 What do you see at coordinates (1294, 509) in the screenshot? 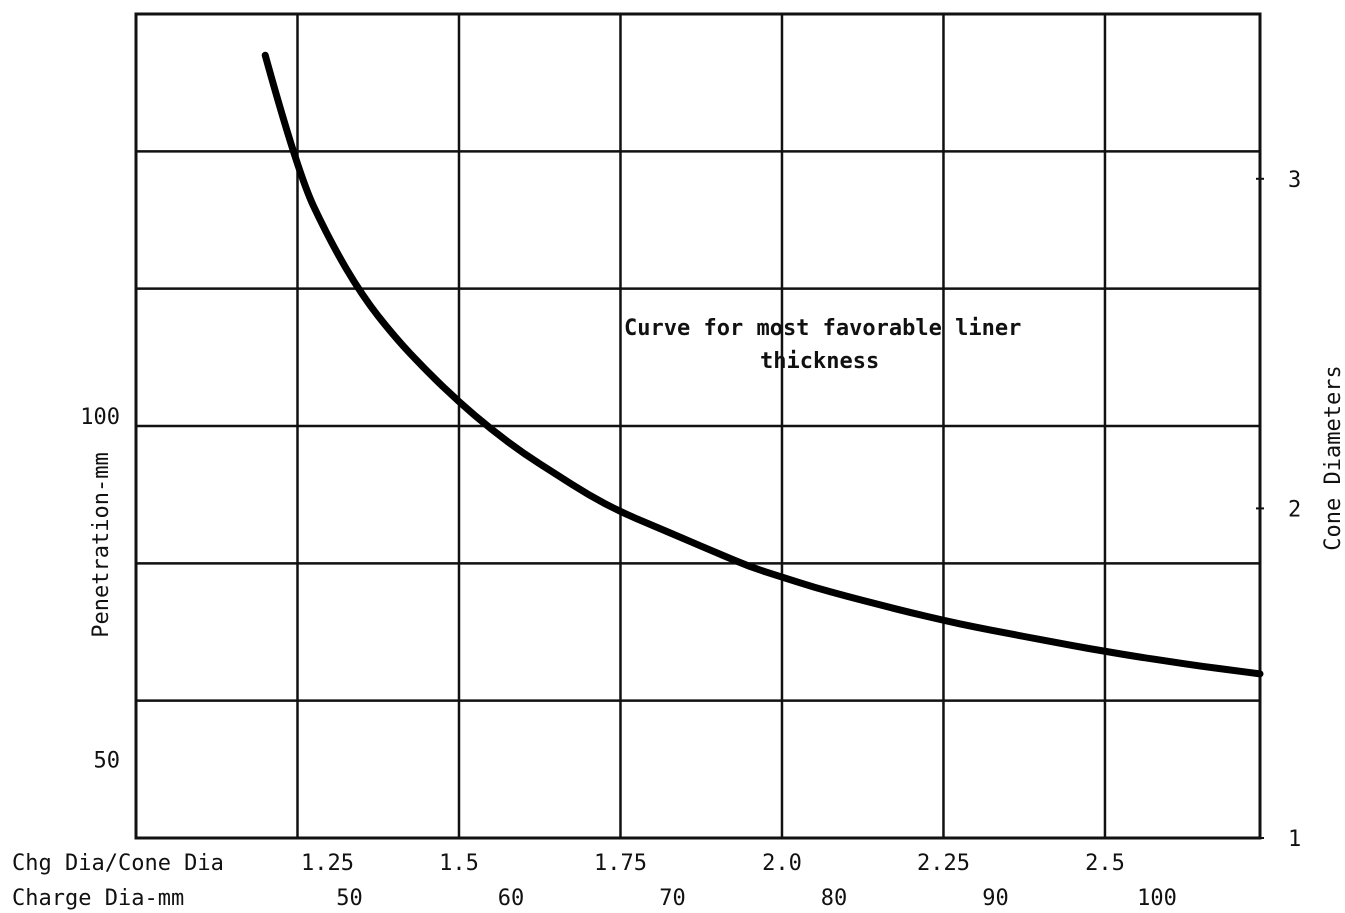
I see `y-tick-right-2: 2` at bounding box center [1294, 509].